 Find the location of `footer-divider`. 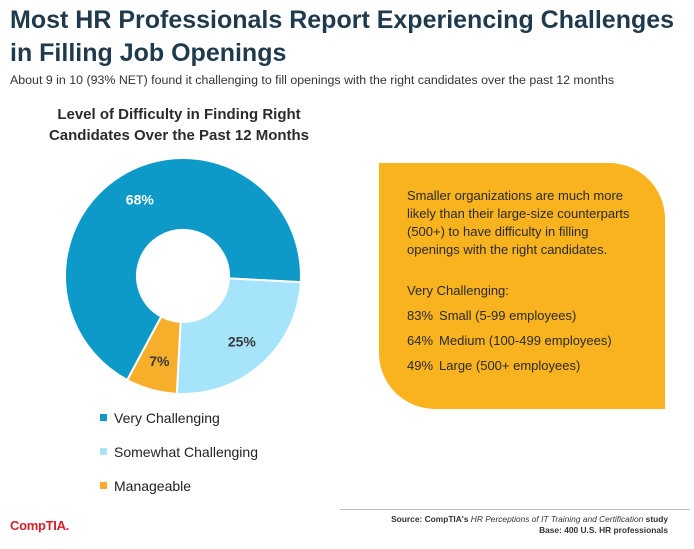

footer-divider is located at coordinates (515, 509).